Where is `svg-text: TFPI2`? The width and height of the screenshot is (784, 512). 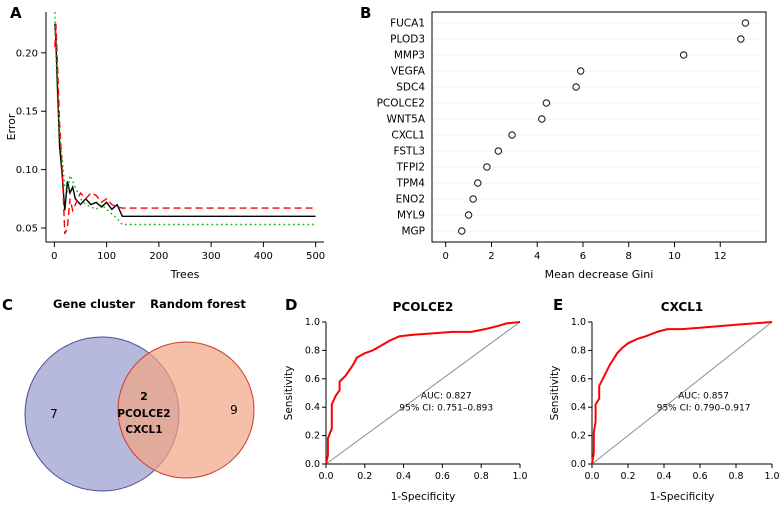 svg-text: TFPI2 is located at coordinates (410, 168).